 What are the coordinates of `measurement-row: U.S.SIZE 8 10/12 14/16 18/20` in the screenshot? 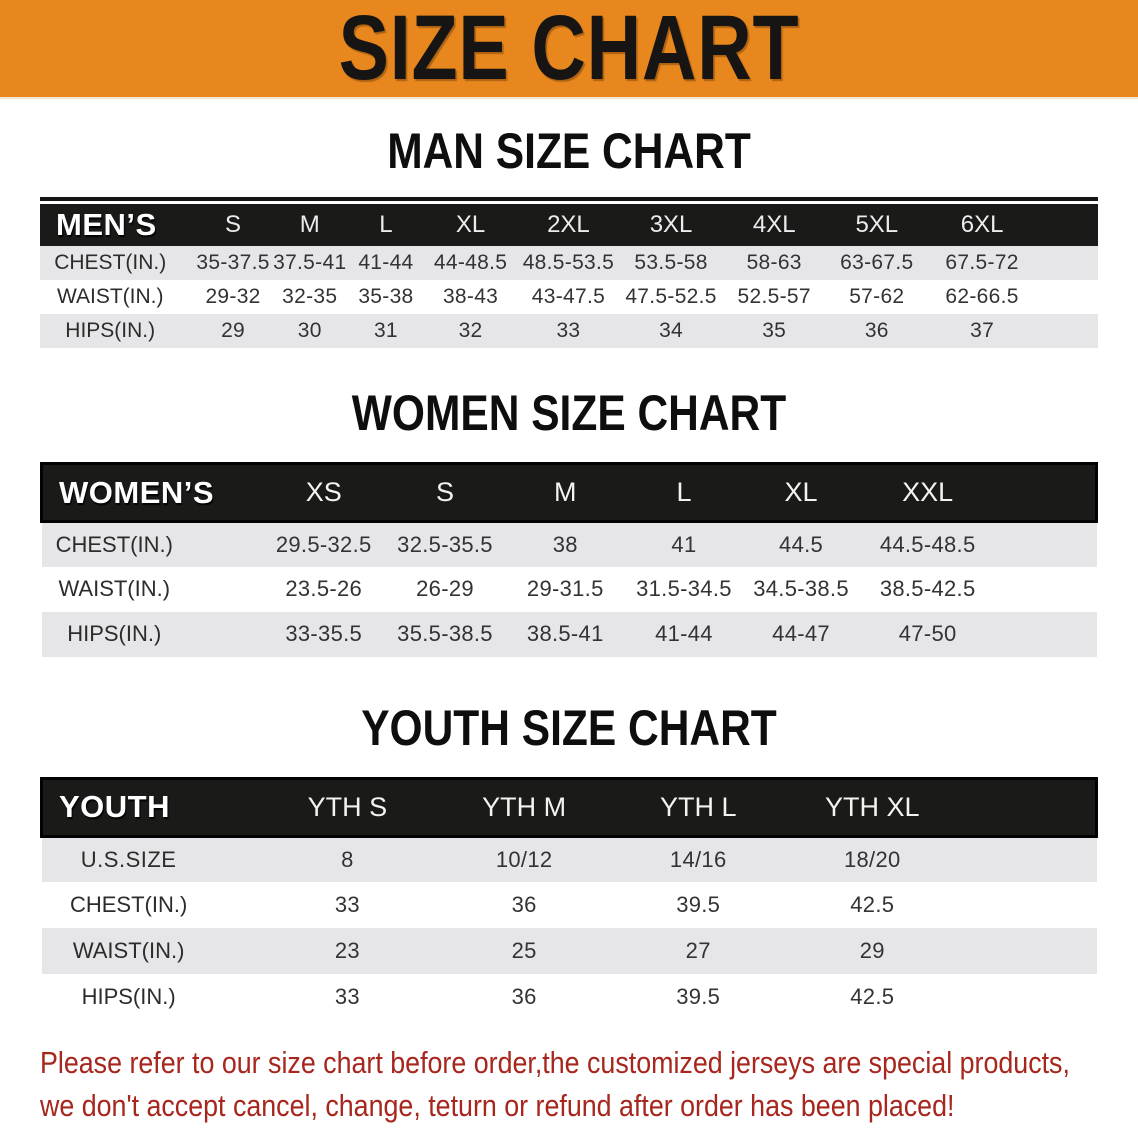 It's located at (569, 859).